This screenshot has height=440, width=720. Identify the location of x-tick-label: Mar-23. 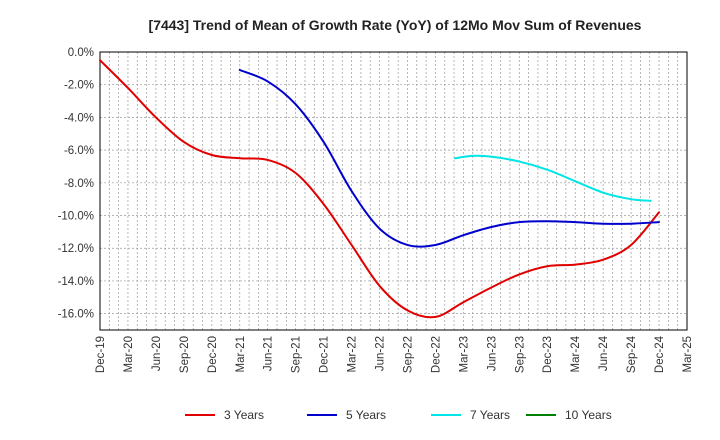
(464, 354).